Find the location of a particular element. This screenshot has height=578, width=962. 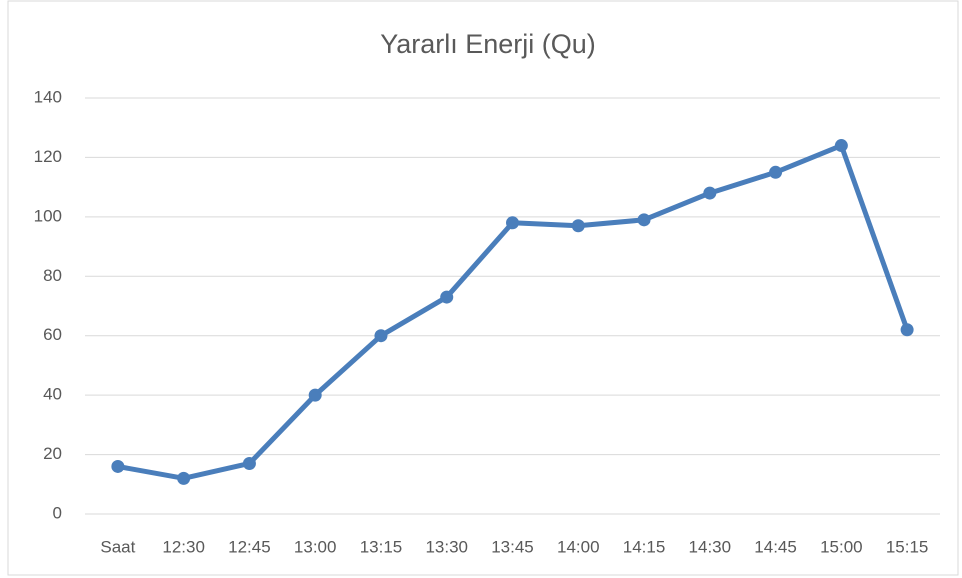

x-tick-label: 14:45 is located at coordinates (775, 546).